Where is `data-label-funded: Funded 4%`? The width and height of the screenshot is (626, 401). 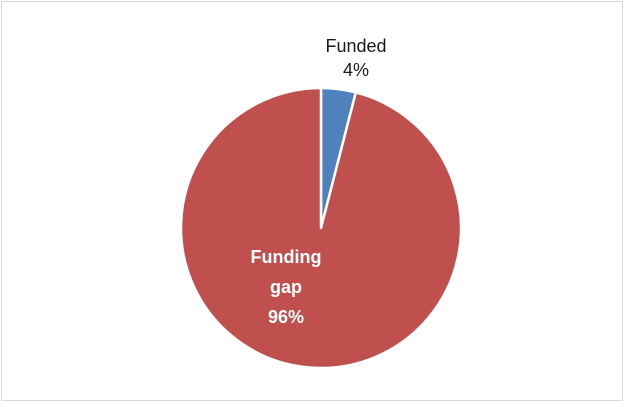
data-label-funded: Funded 4% is located at coordinates (355, 58).